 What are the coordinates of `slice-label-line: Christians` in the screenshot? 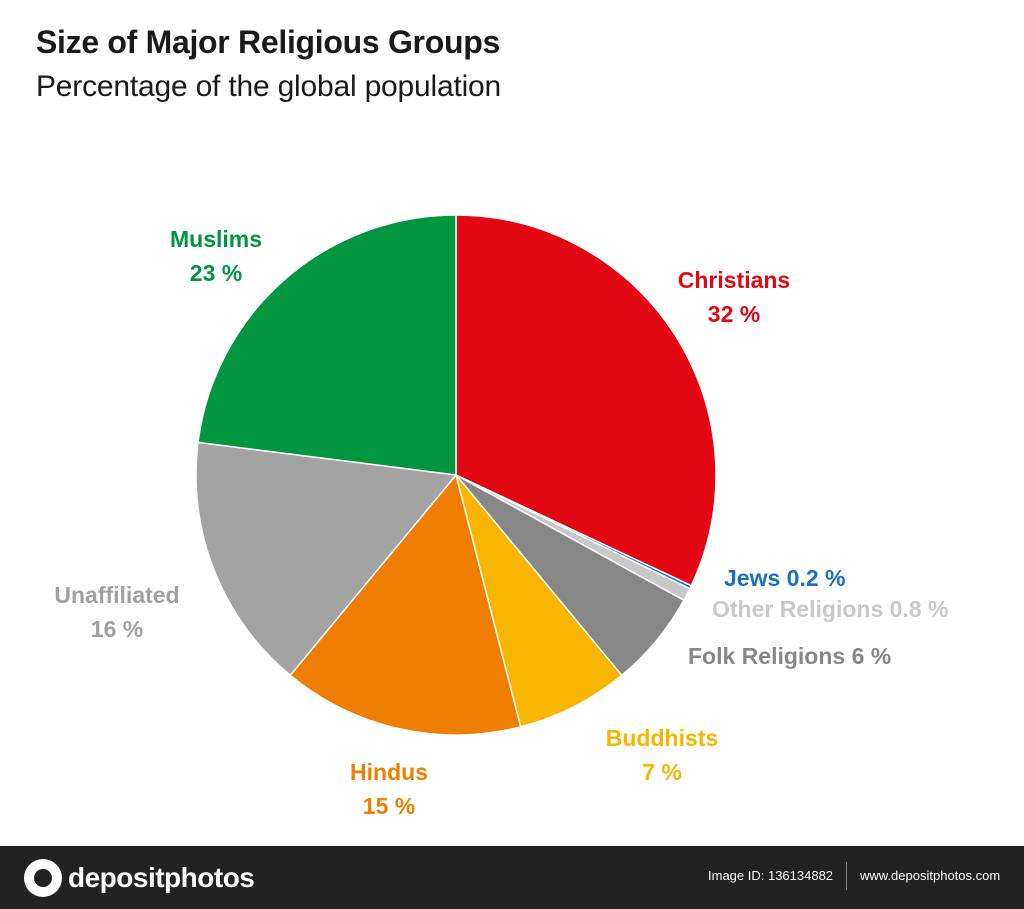 It's located at (734, 280).